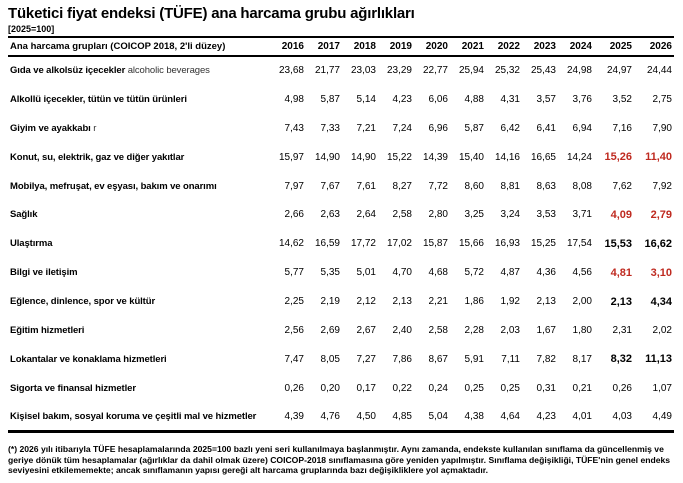 The image size is (683, 483). I want to click on year-header: 2019, so click(396, 46).